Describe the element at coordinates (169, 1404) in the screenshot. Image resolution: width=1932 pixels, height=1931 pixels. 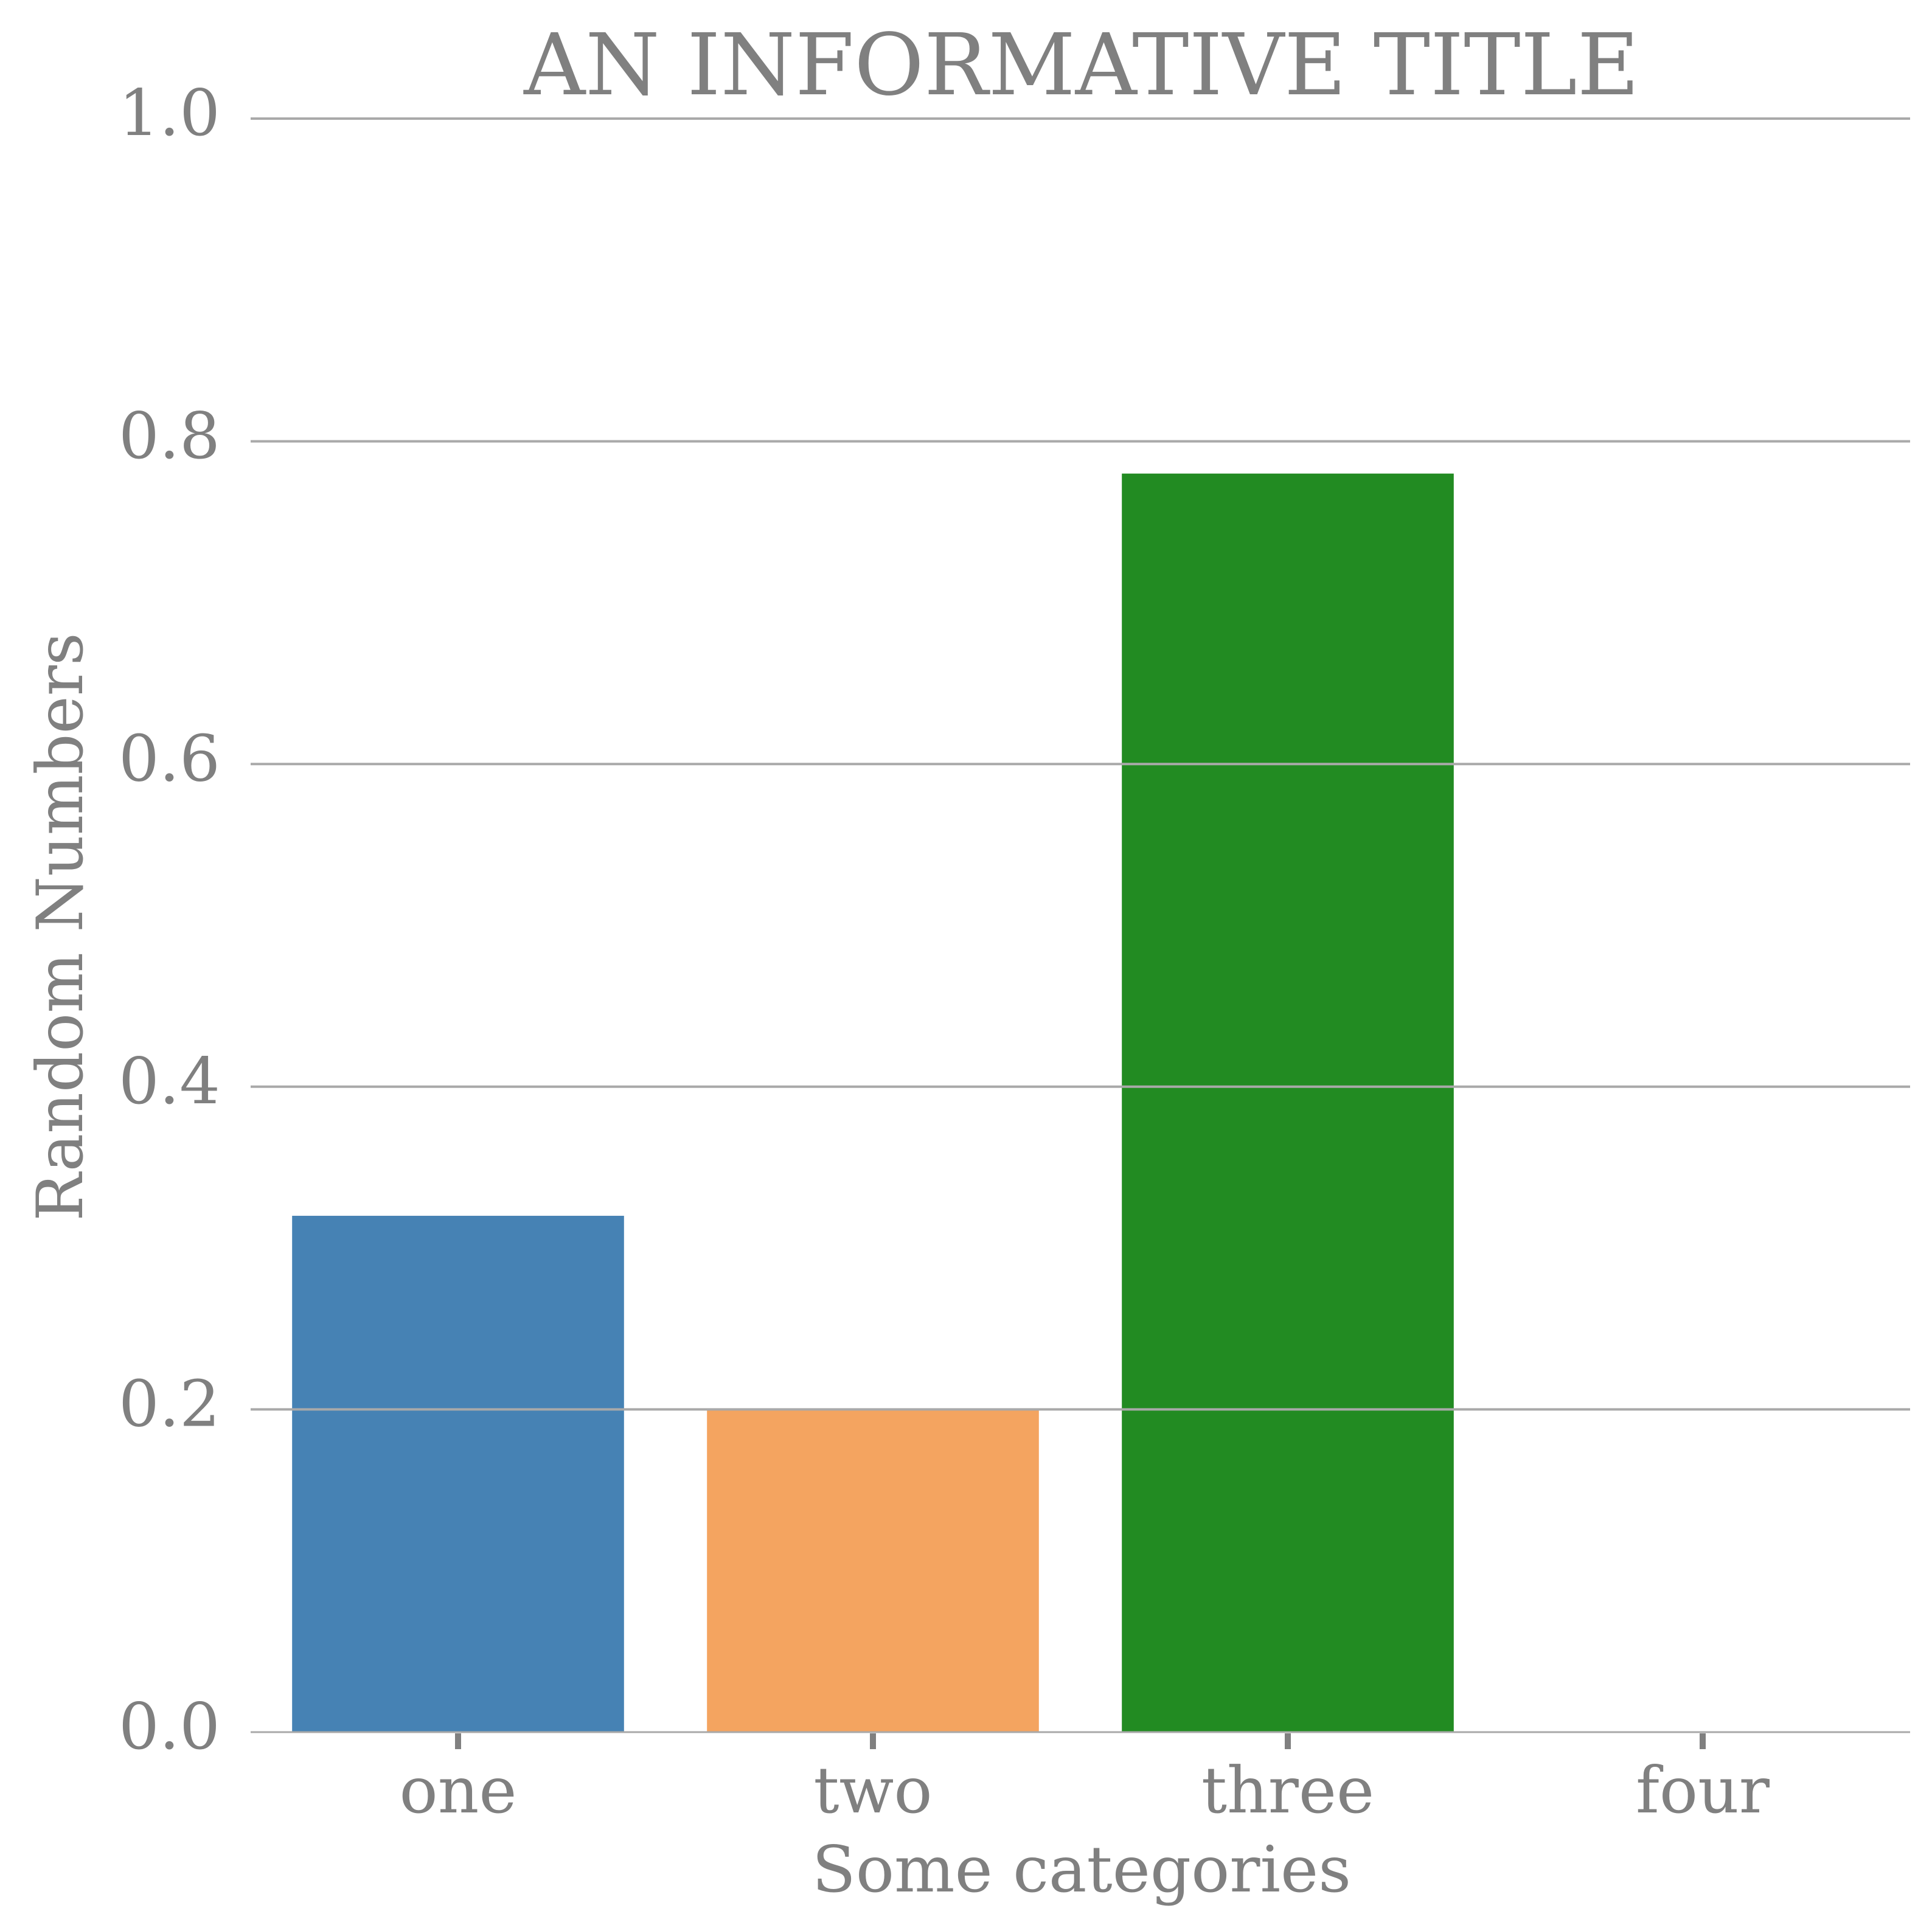
I see `y-tick-label: 0.2` at that location.